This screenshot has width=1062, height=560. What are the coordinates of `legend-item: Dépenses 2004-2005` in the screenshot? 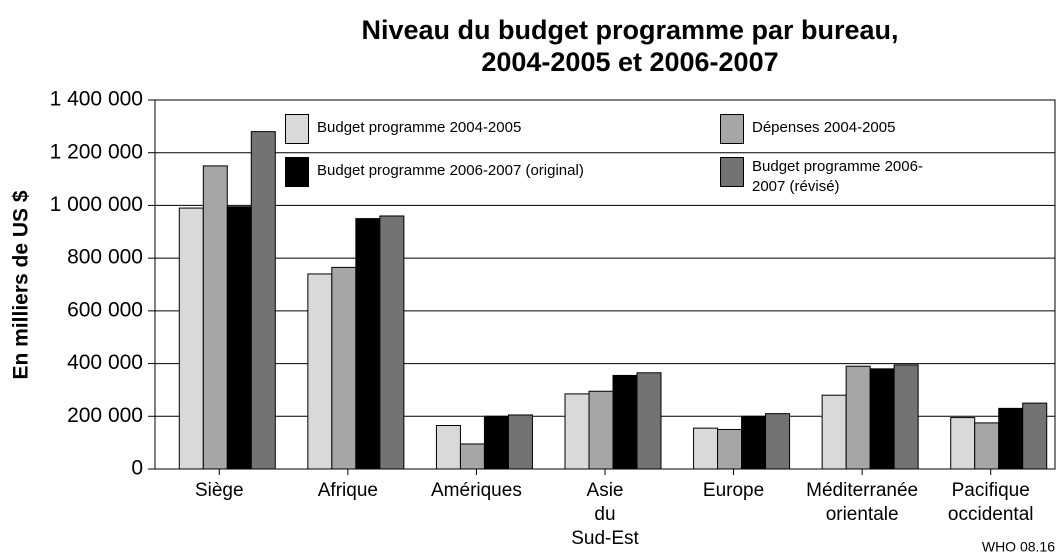 It's located at (891, 129).